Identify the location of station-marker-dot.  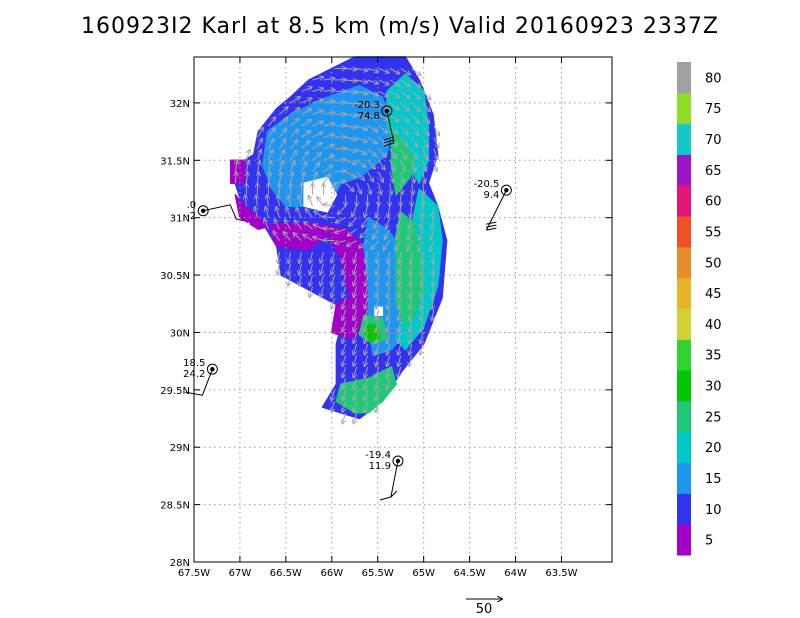
(203, 210).